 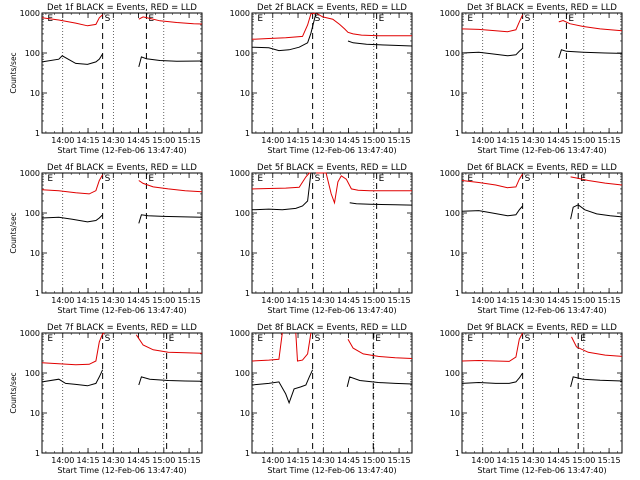 What do you see at coordinates (332, 168) in the screenshot?
I see `panel-title: Det 5f BLACK = Events, RED = LLD` at bounding box center [332, 168].